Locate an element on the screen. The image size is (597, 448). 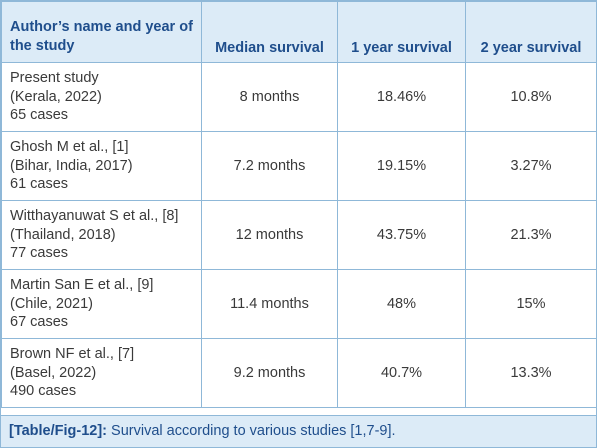
header-2-year-survival: 2 year survival is located at coordinates (531, 32).